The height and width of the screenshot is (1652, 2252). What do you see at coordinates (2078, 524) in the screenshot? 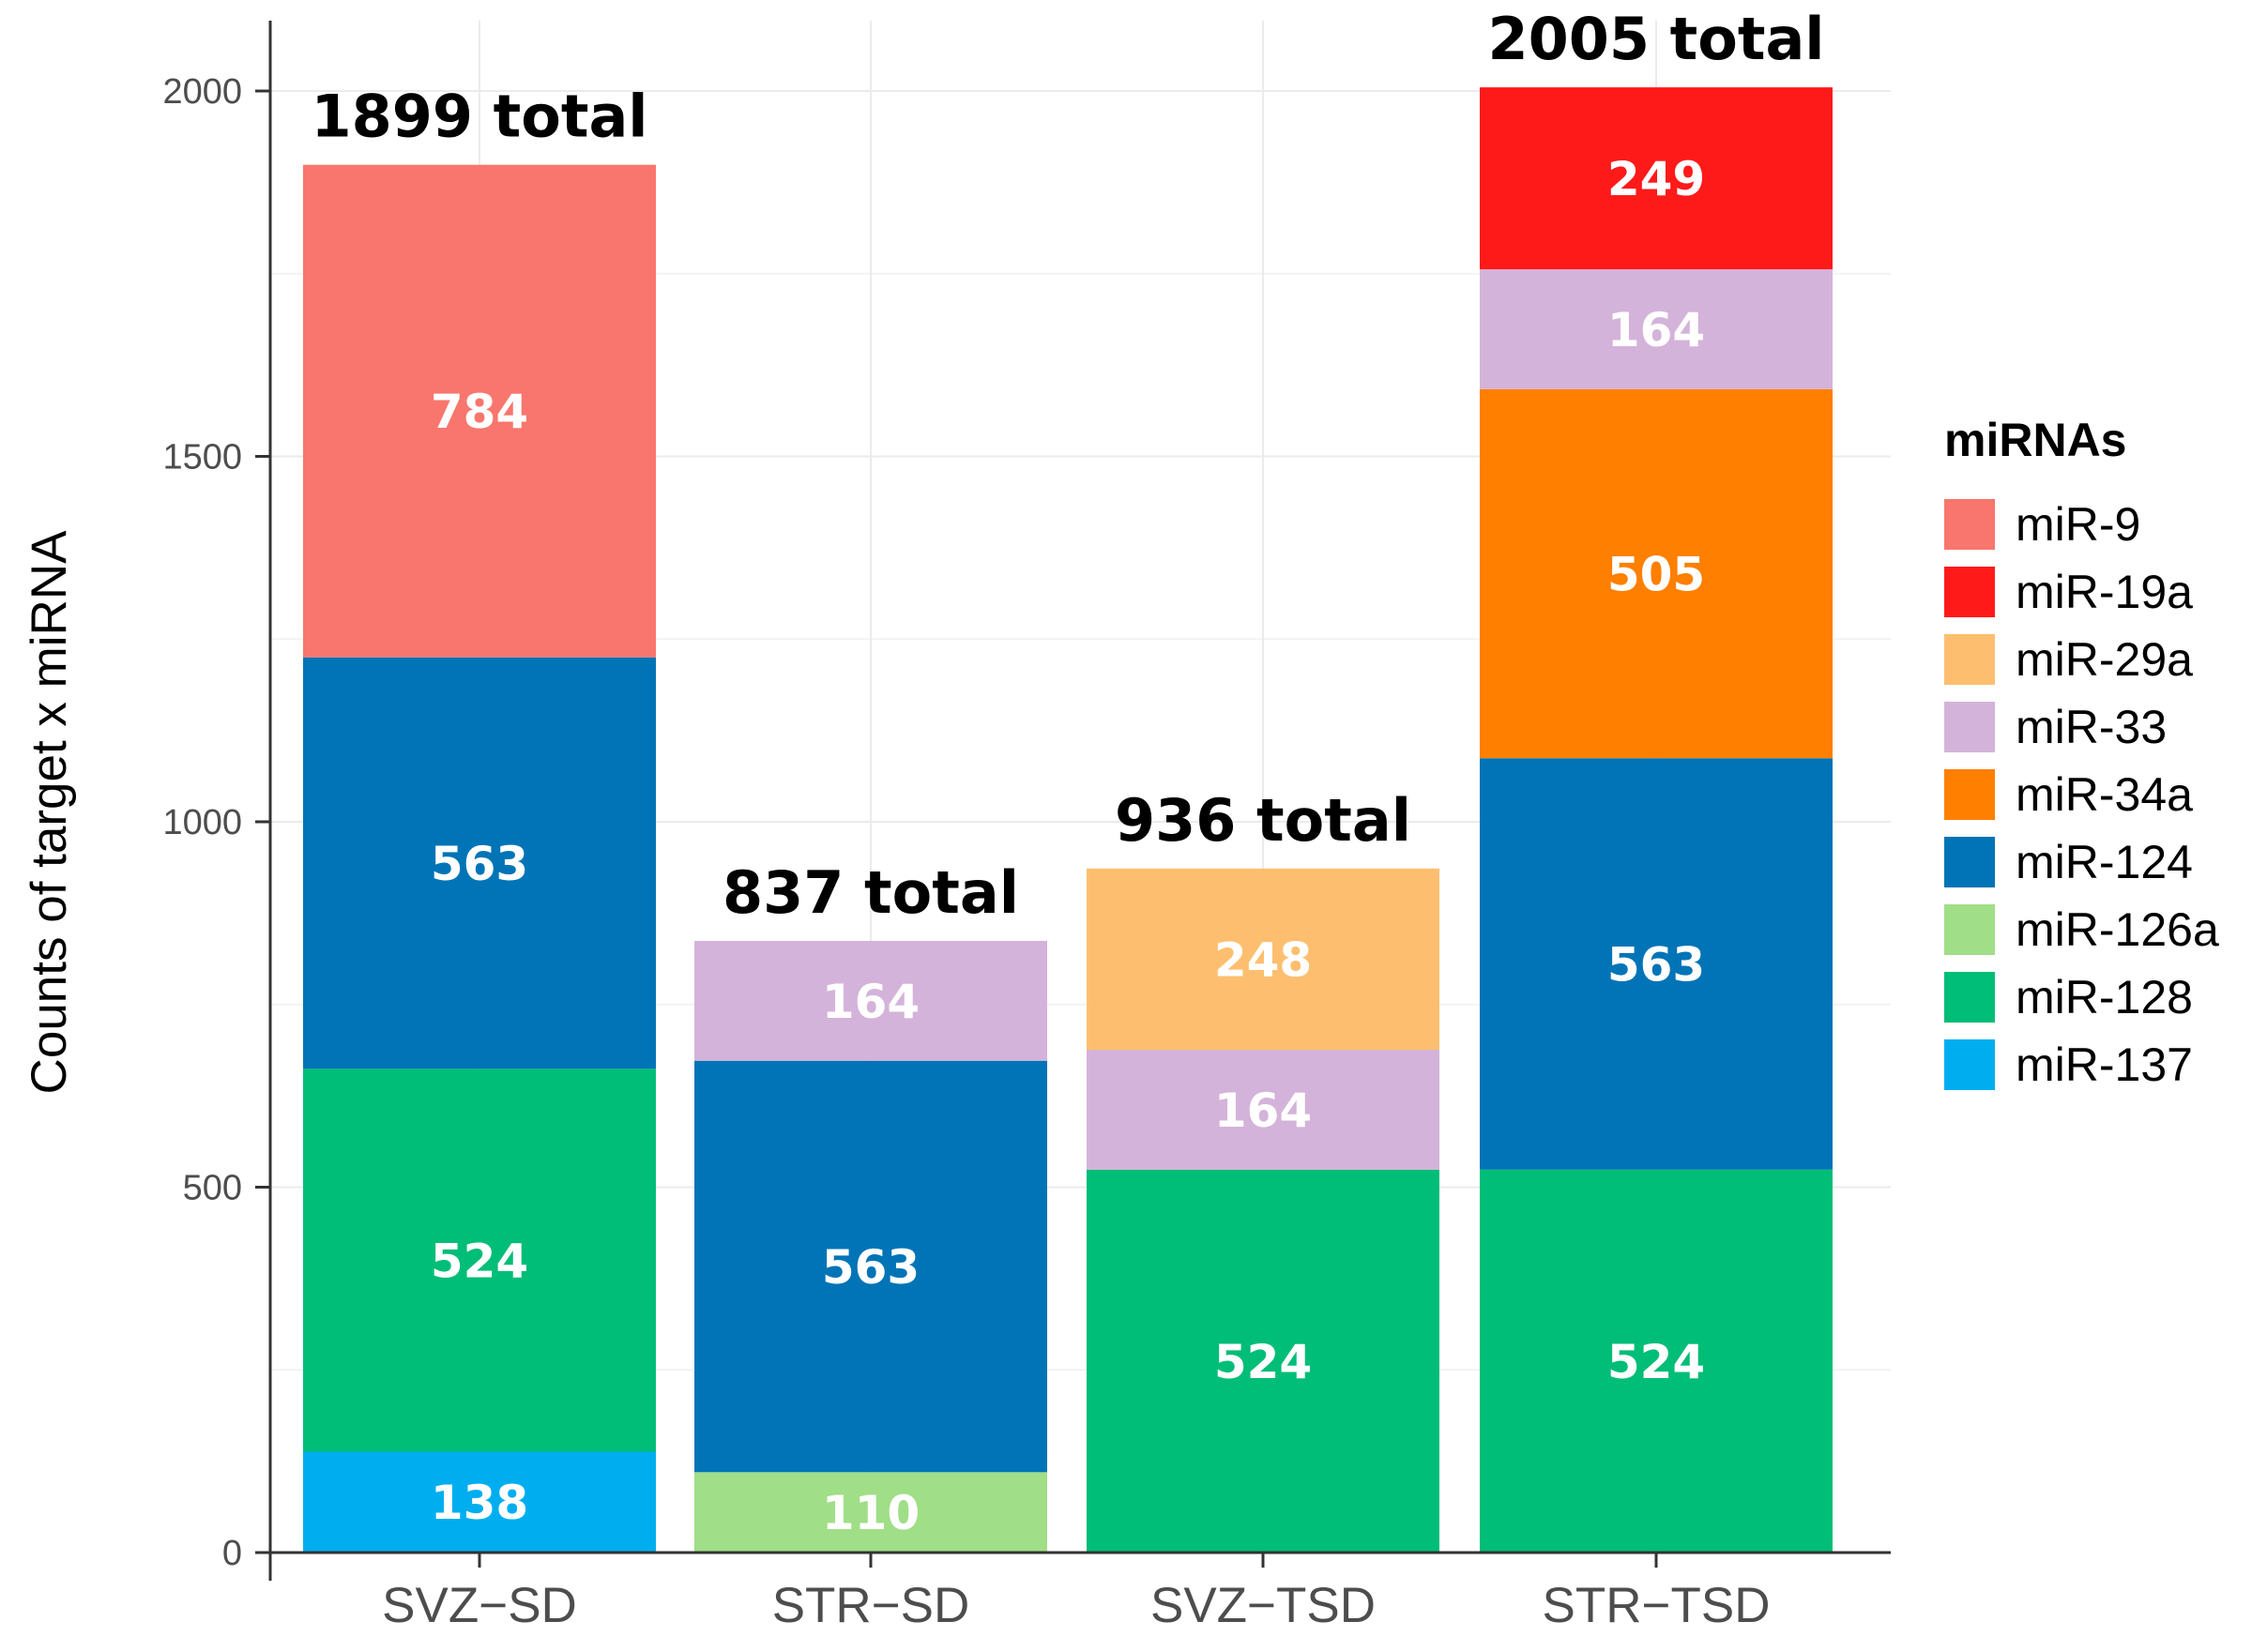
I see `legend-entry-label: miR-9` at bounding box center [2078, 524].